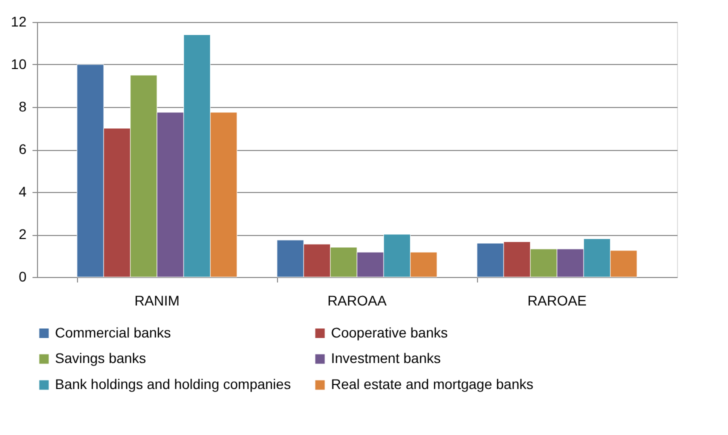 The image size is (728, 435). What do you see at coordinates (22, 276) in the screenshot?
I see `y-tick-label: 0` at bounding box center [22, 276].